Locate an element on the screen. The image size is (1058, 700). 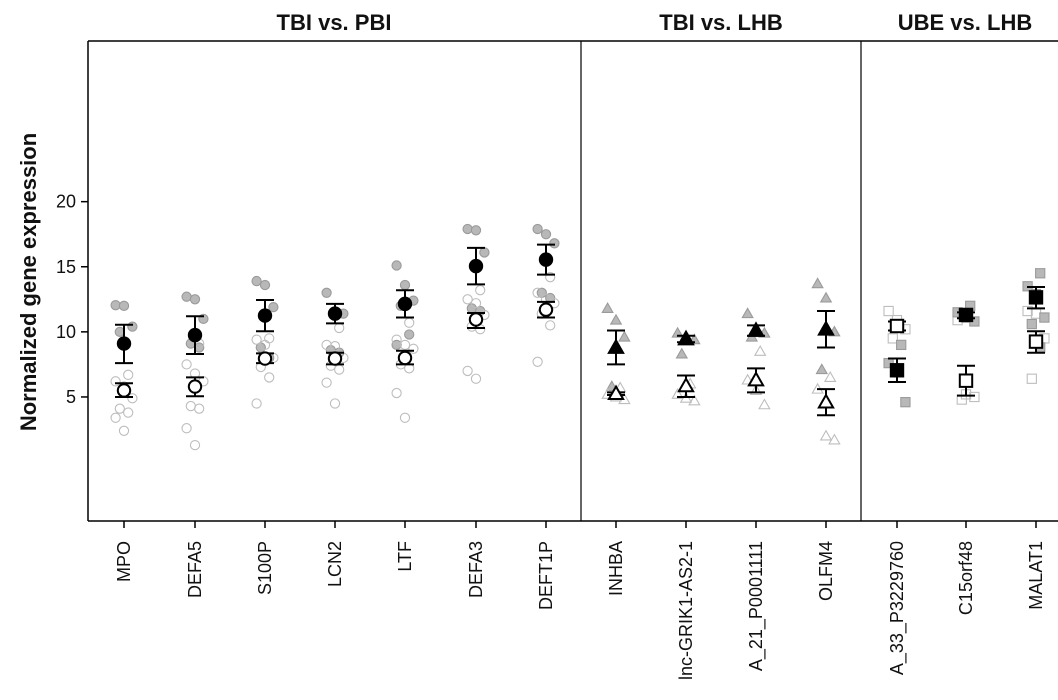
category-OLFM4: OLFM4 is located at coordinates (826, 439).